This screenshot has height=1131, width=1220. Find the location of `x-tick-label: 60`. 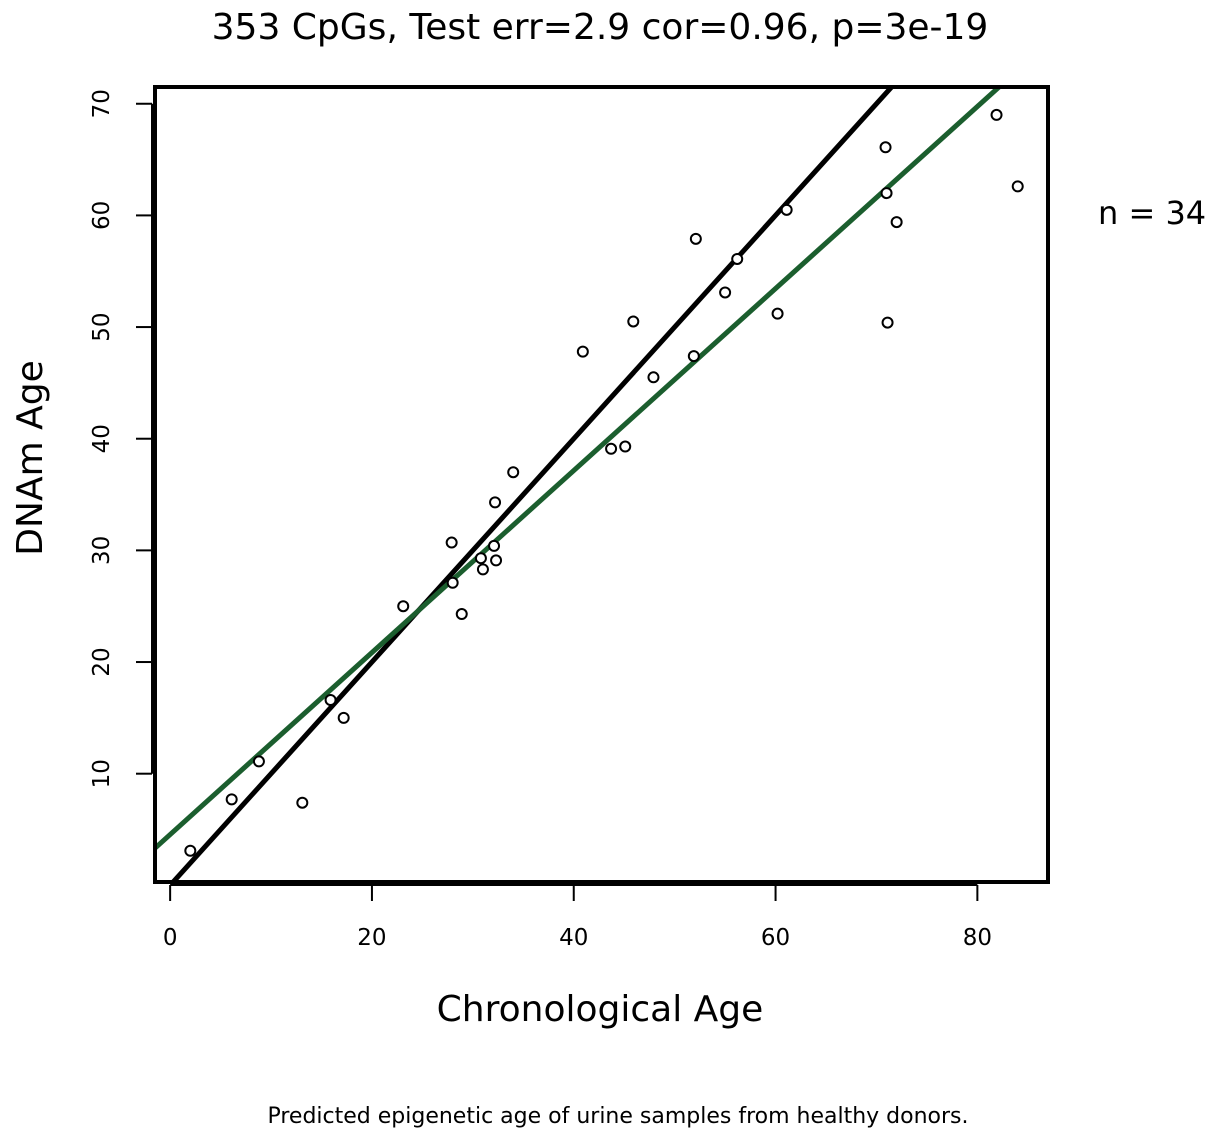

x-tick-label: 60 is located at coordinates (775, 938).